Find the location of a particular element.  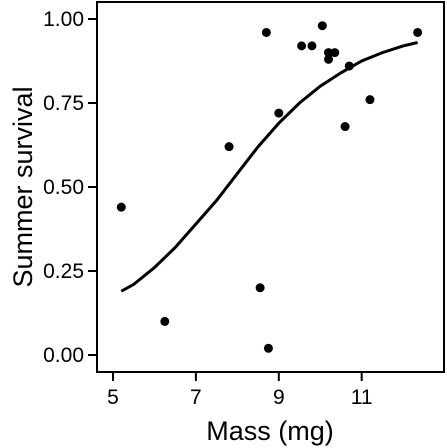

y-tick-label: 0.75 is located at coordinates (63, 103).